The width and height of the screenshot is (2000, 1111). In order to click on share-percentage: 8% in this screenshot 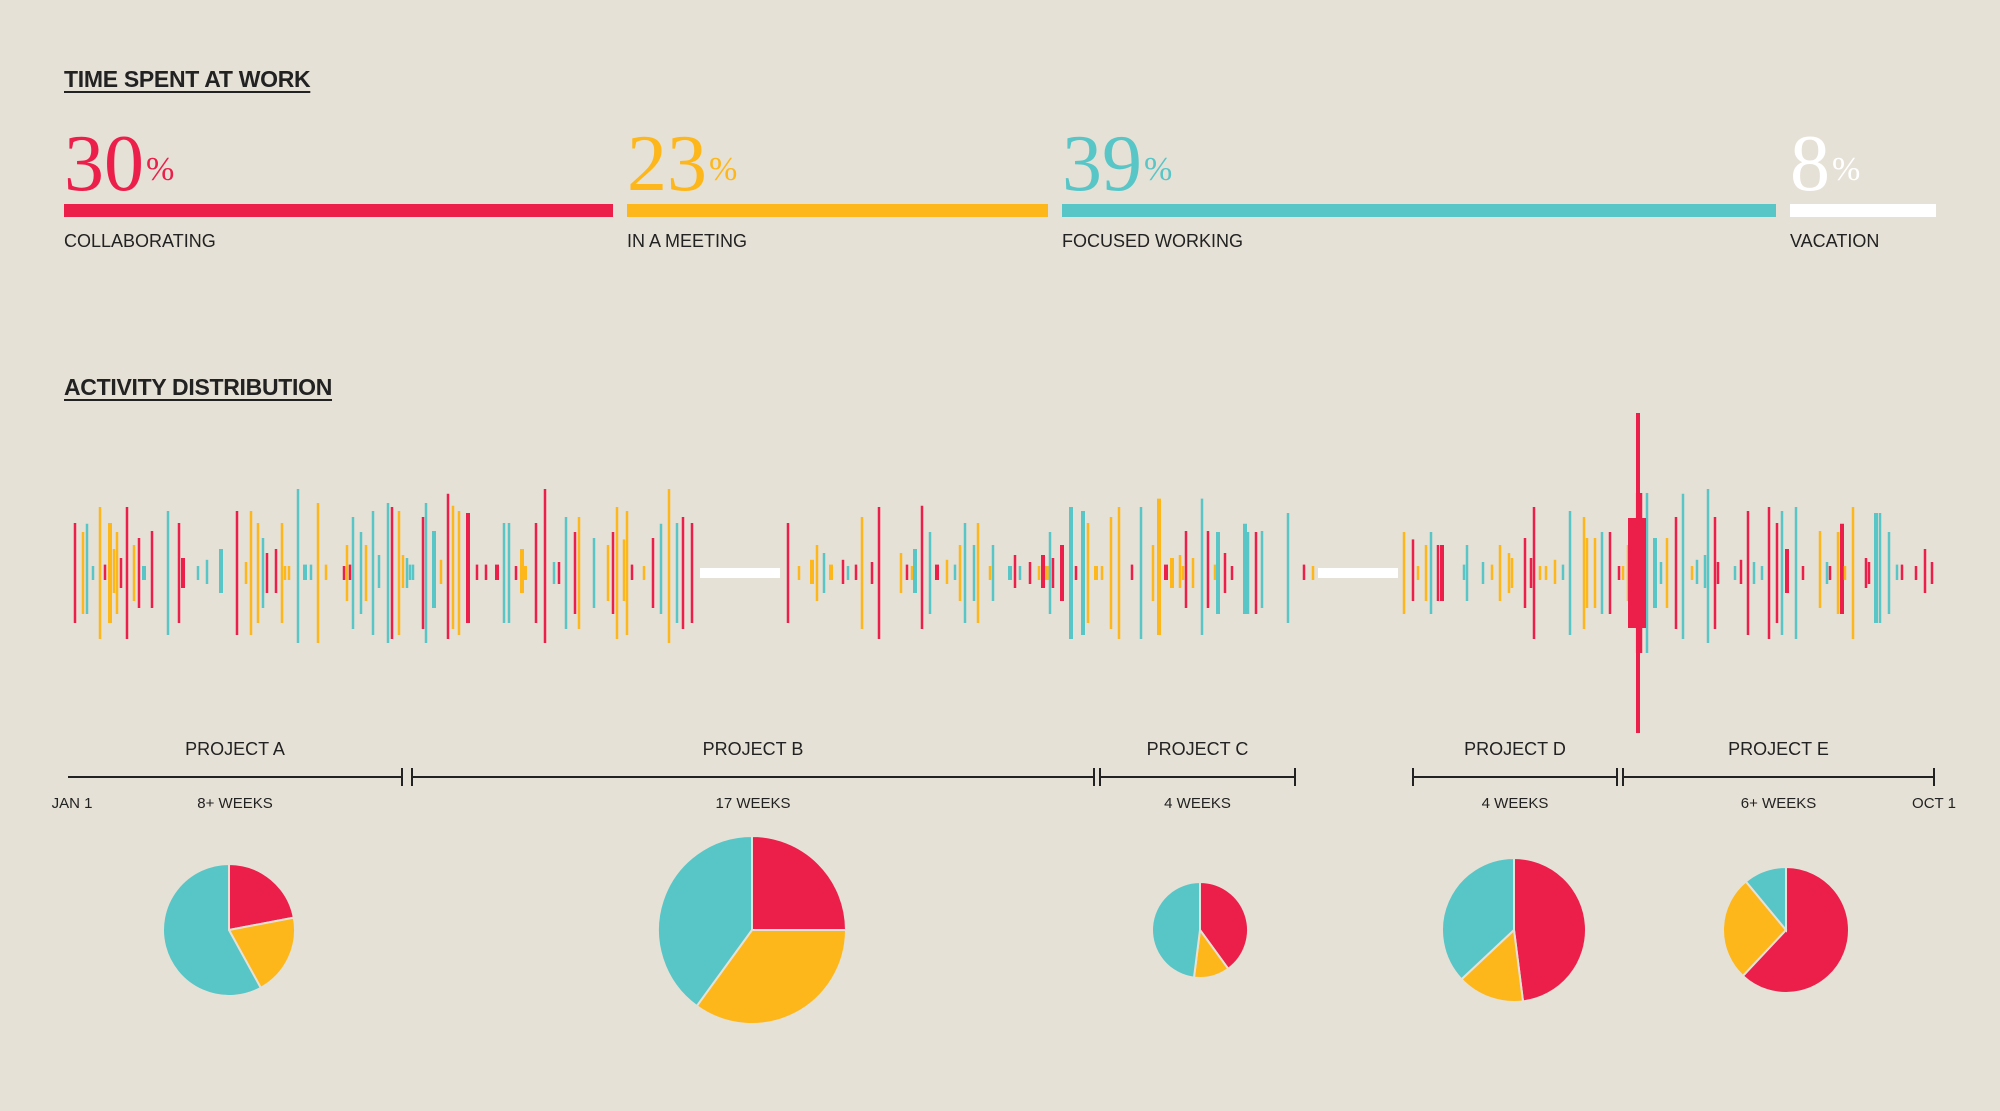, I will do `click(1863, 164)`.